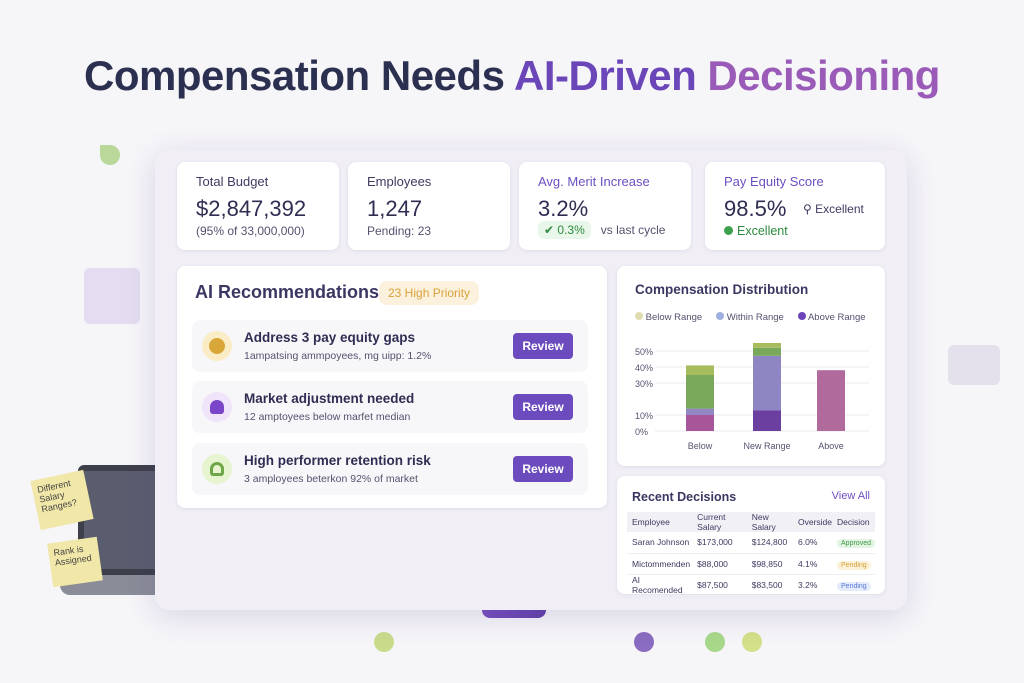 This screenshot has height=683, width=1024. I want to click on pin-icon: ⚲, so click(807, 209).